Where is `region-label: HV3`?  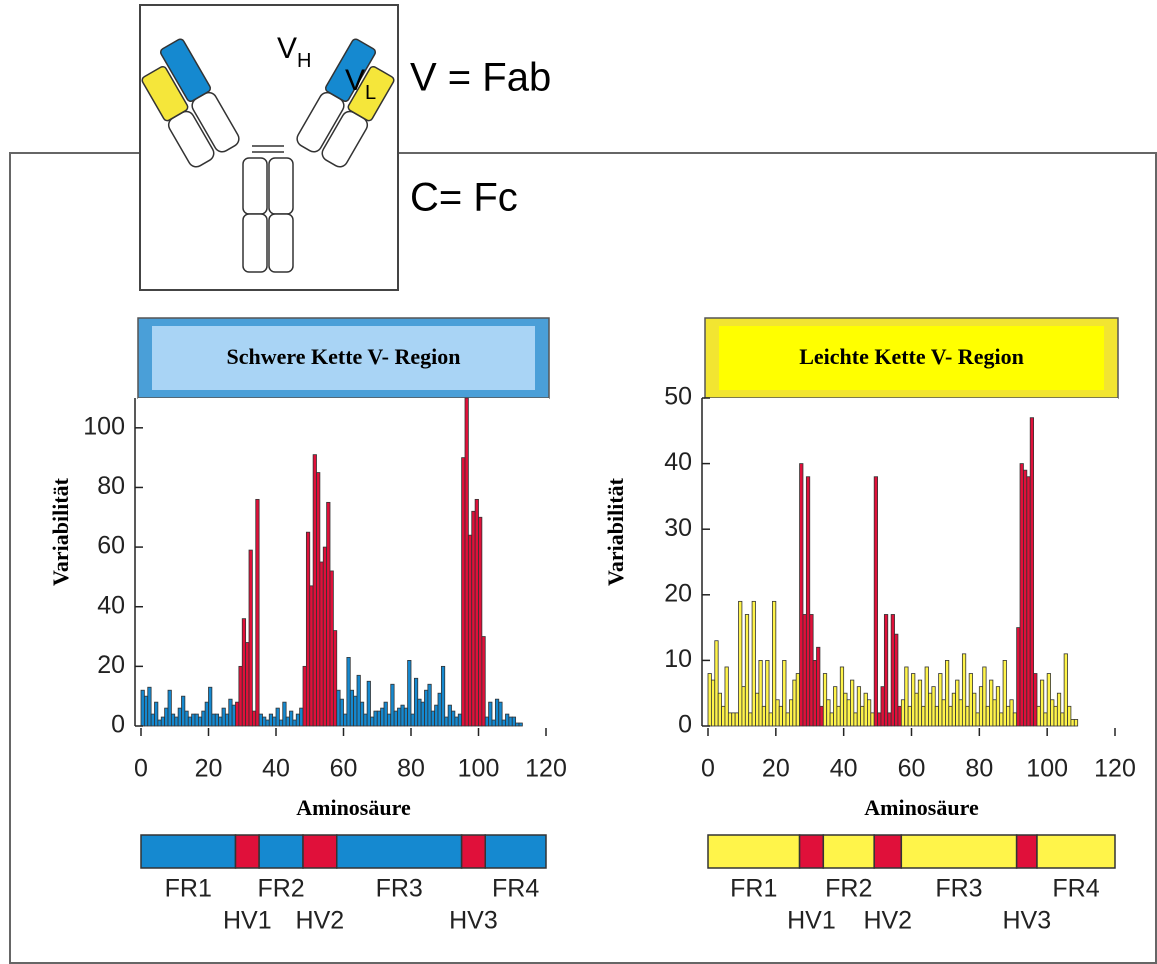 region-label: HV3 is located at coordinates (473, 921).